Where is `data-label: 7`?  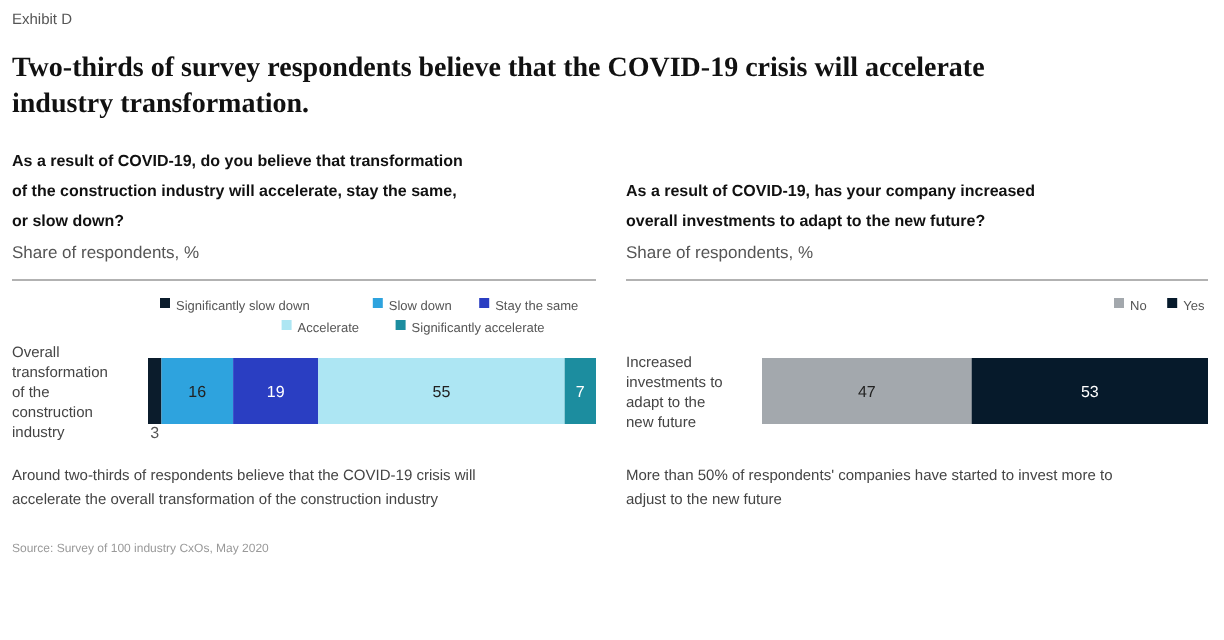
data-label: 7 is located at coordinates (580, 392).